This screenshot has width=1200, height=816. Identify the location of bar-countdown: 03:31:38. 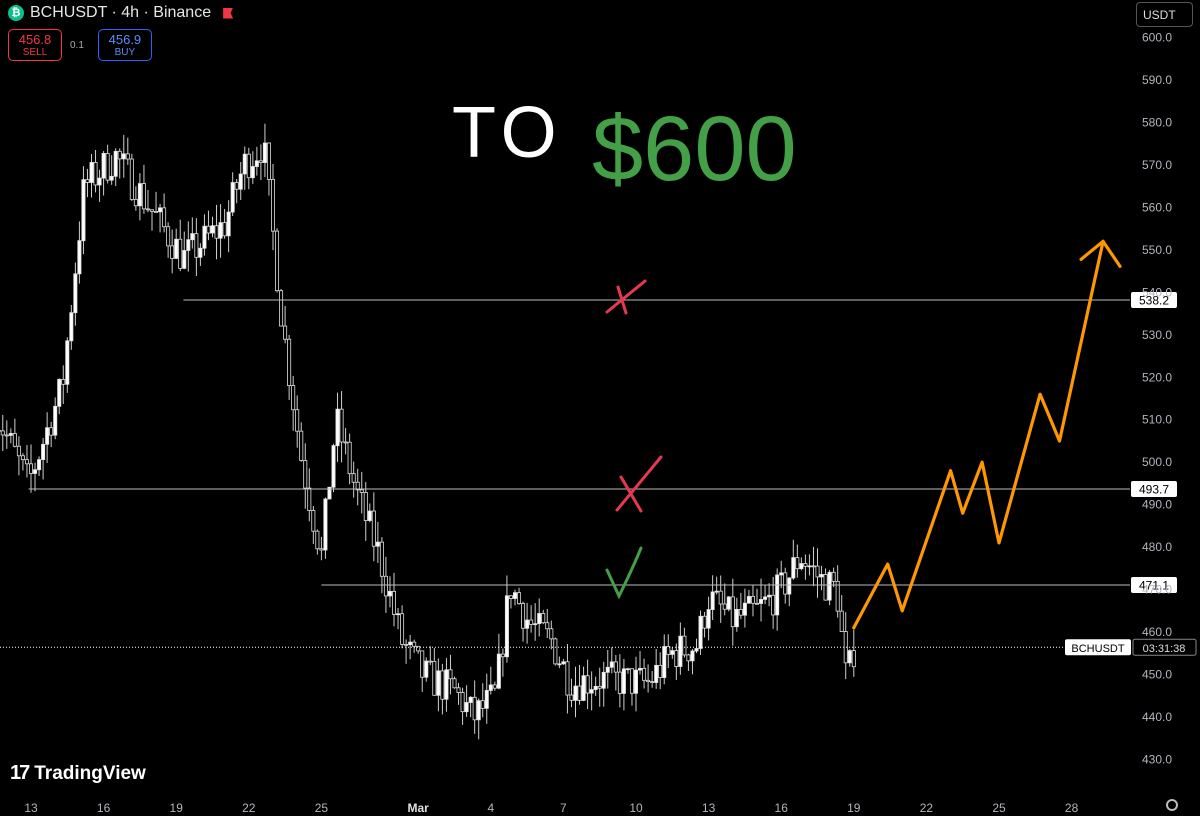
(1164, 649).